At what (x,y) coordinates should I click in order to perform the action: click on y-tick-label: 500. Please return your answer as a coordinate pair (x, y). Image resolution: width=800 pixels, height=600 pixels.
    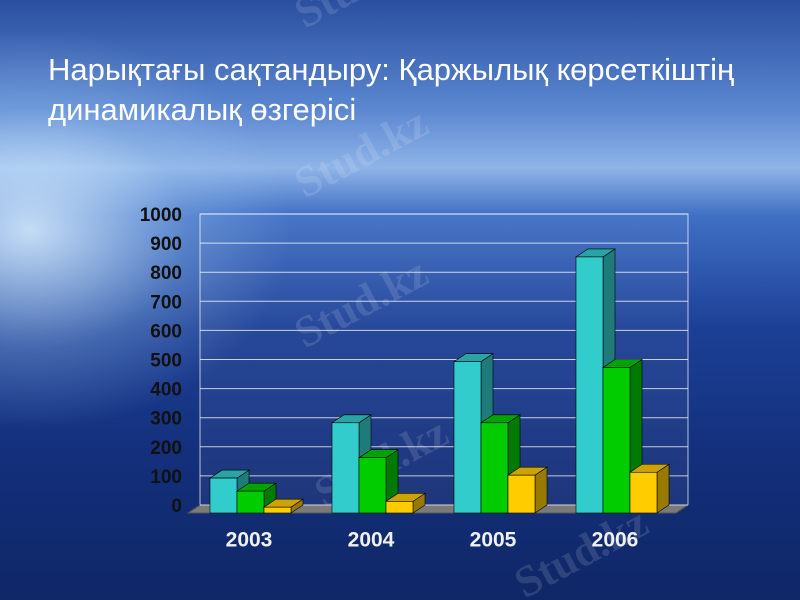
    Looking at the image, I should click on (166, 361).